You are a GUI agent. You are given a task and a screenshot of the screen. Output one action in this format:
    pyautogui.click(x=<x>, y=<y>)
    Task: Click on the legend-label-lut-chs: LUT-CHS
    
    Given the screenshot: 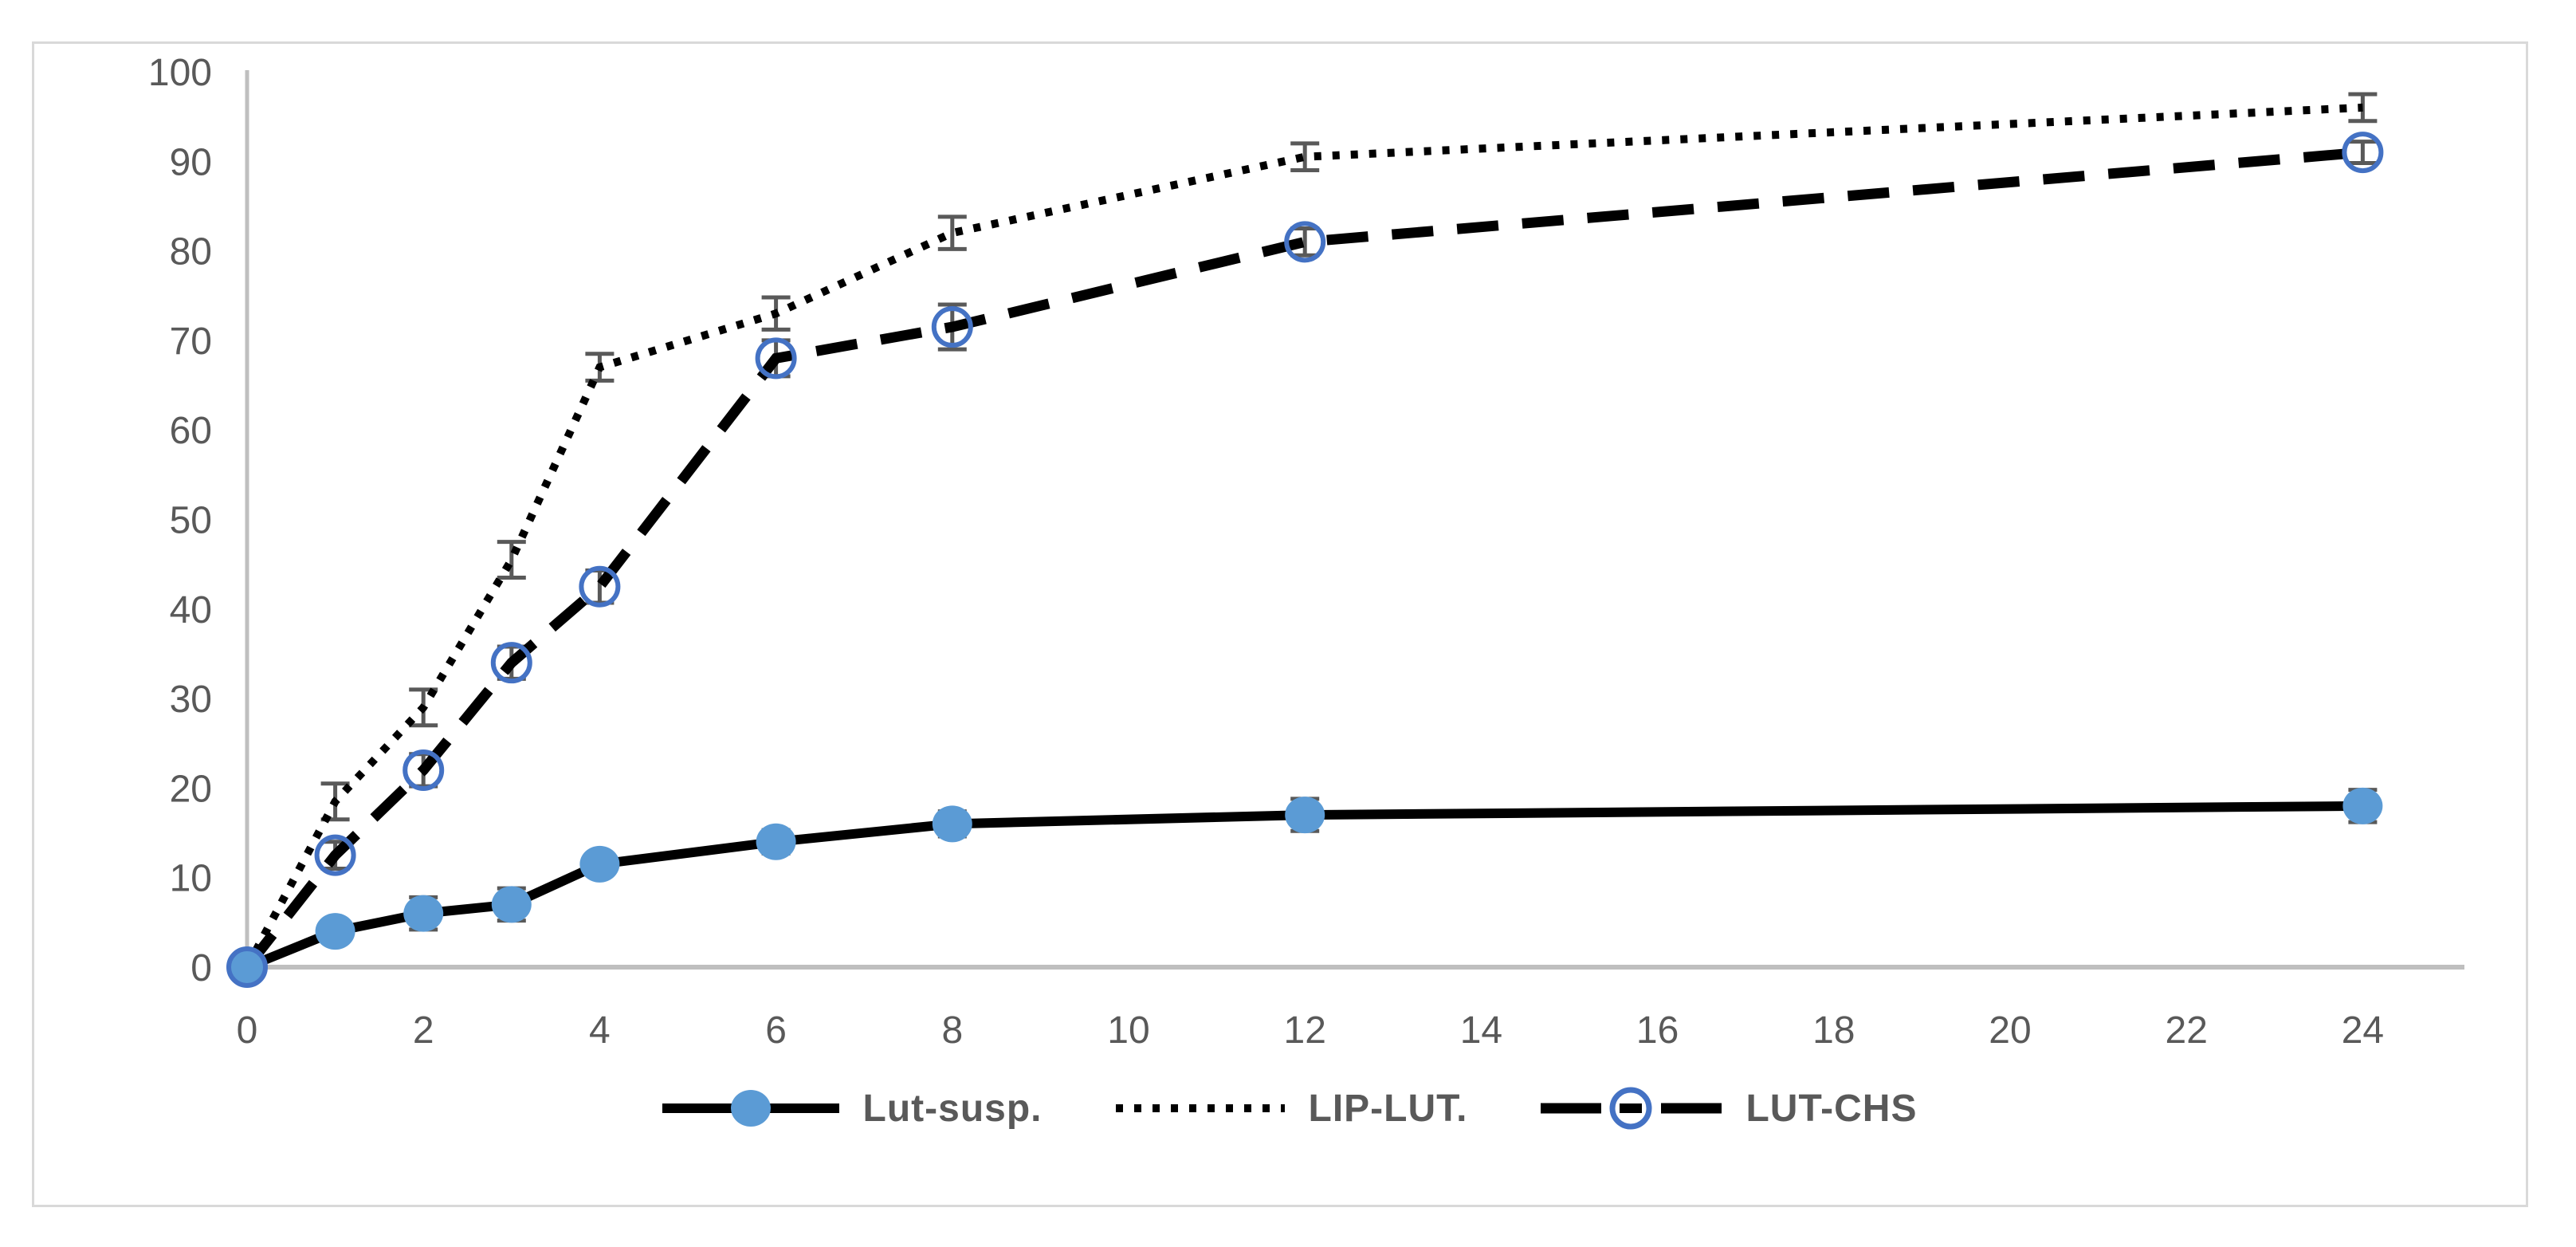 What is the action you would take?
    pyautogui.click(x=1831, y=1108)
    